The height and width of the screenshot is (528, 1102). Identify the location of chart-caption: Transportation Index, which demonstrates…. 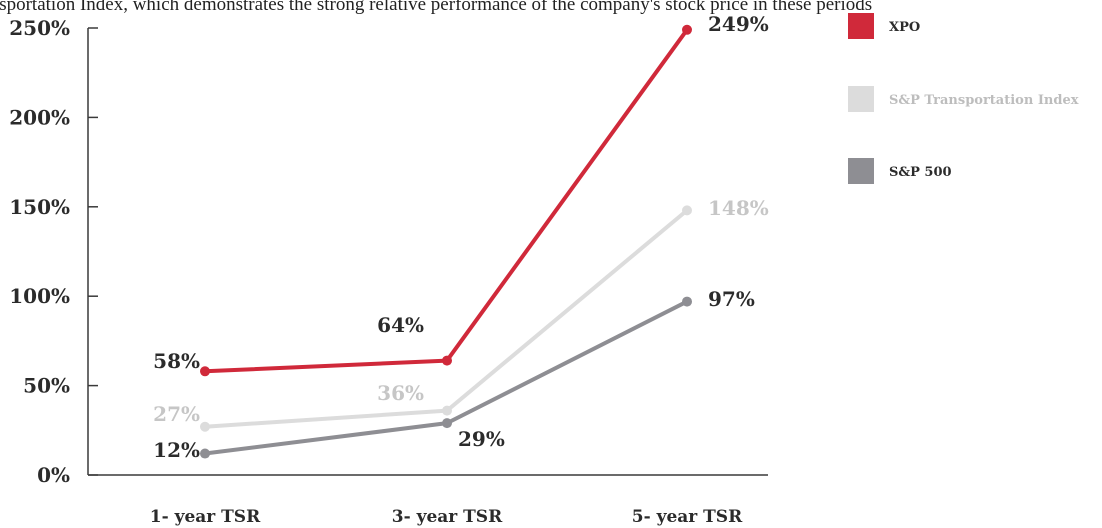
(551, 12).